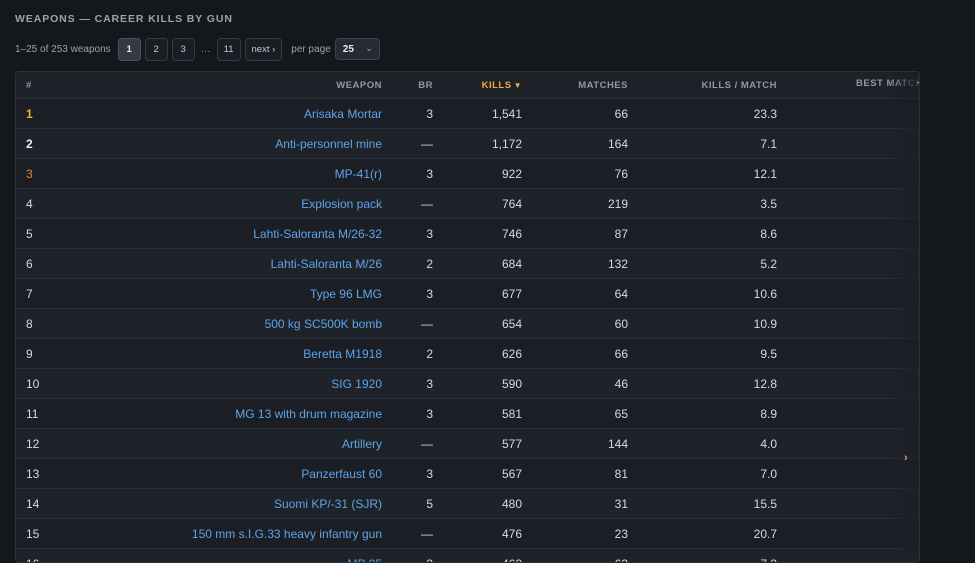 This screenshot has height=563, width=975. I want to click on column-header-matches: MATCHES, so click(575, 85).